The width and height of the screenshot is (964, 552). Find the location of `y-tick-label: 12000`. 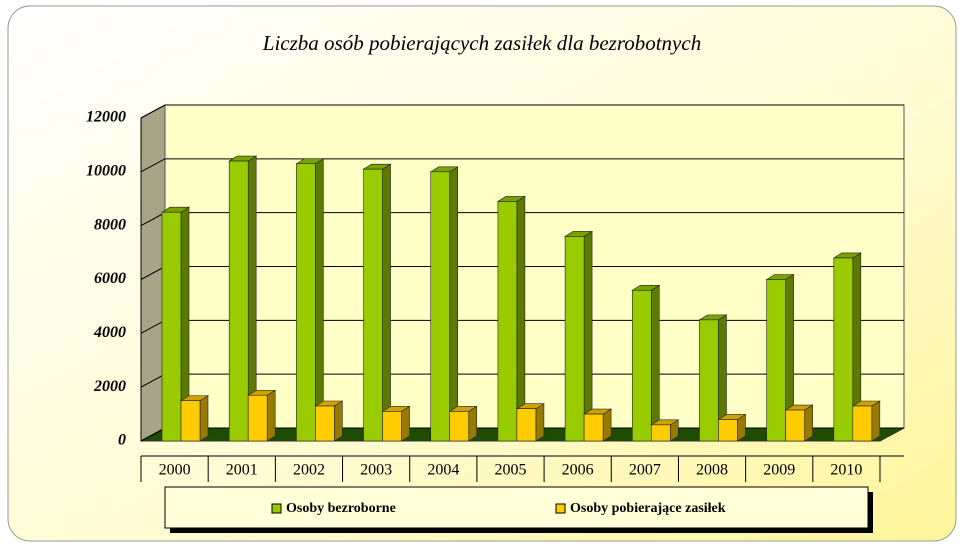

y-tick-label: 12000 is located at coordinates (106, 117).